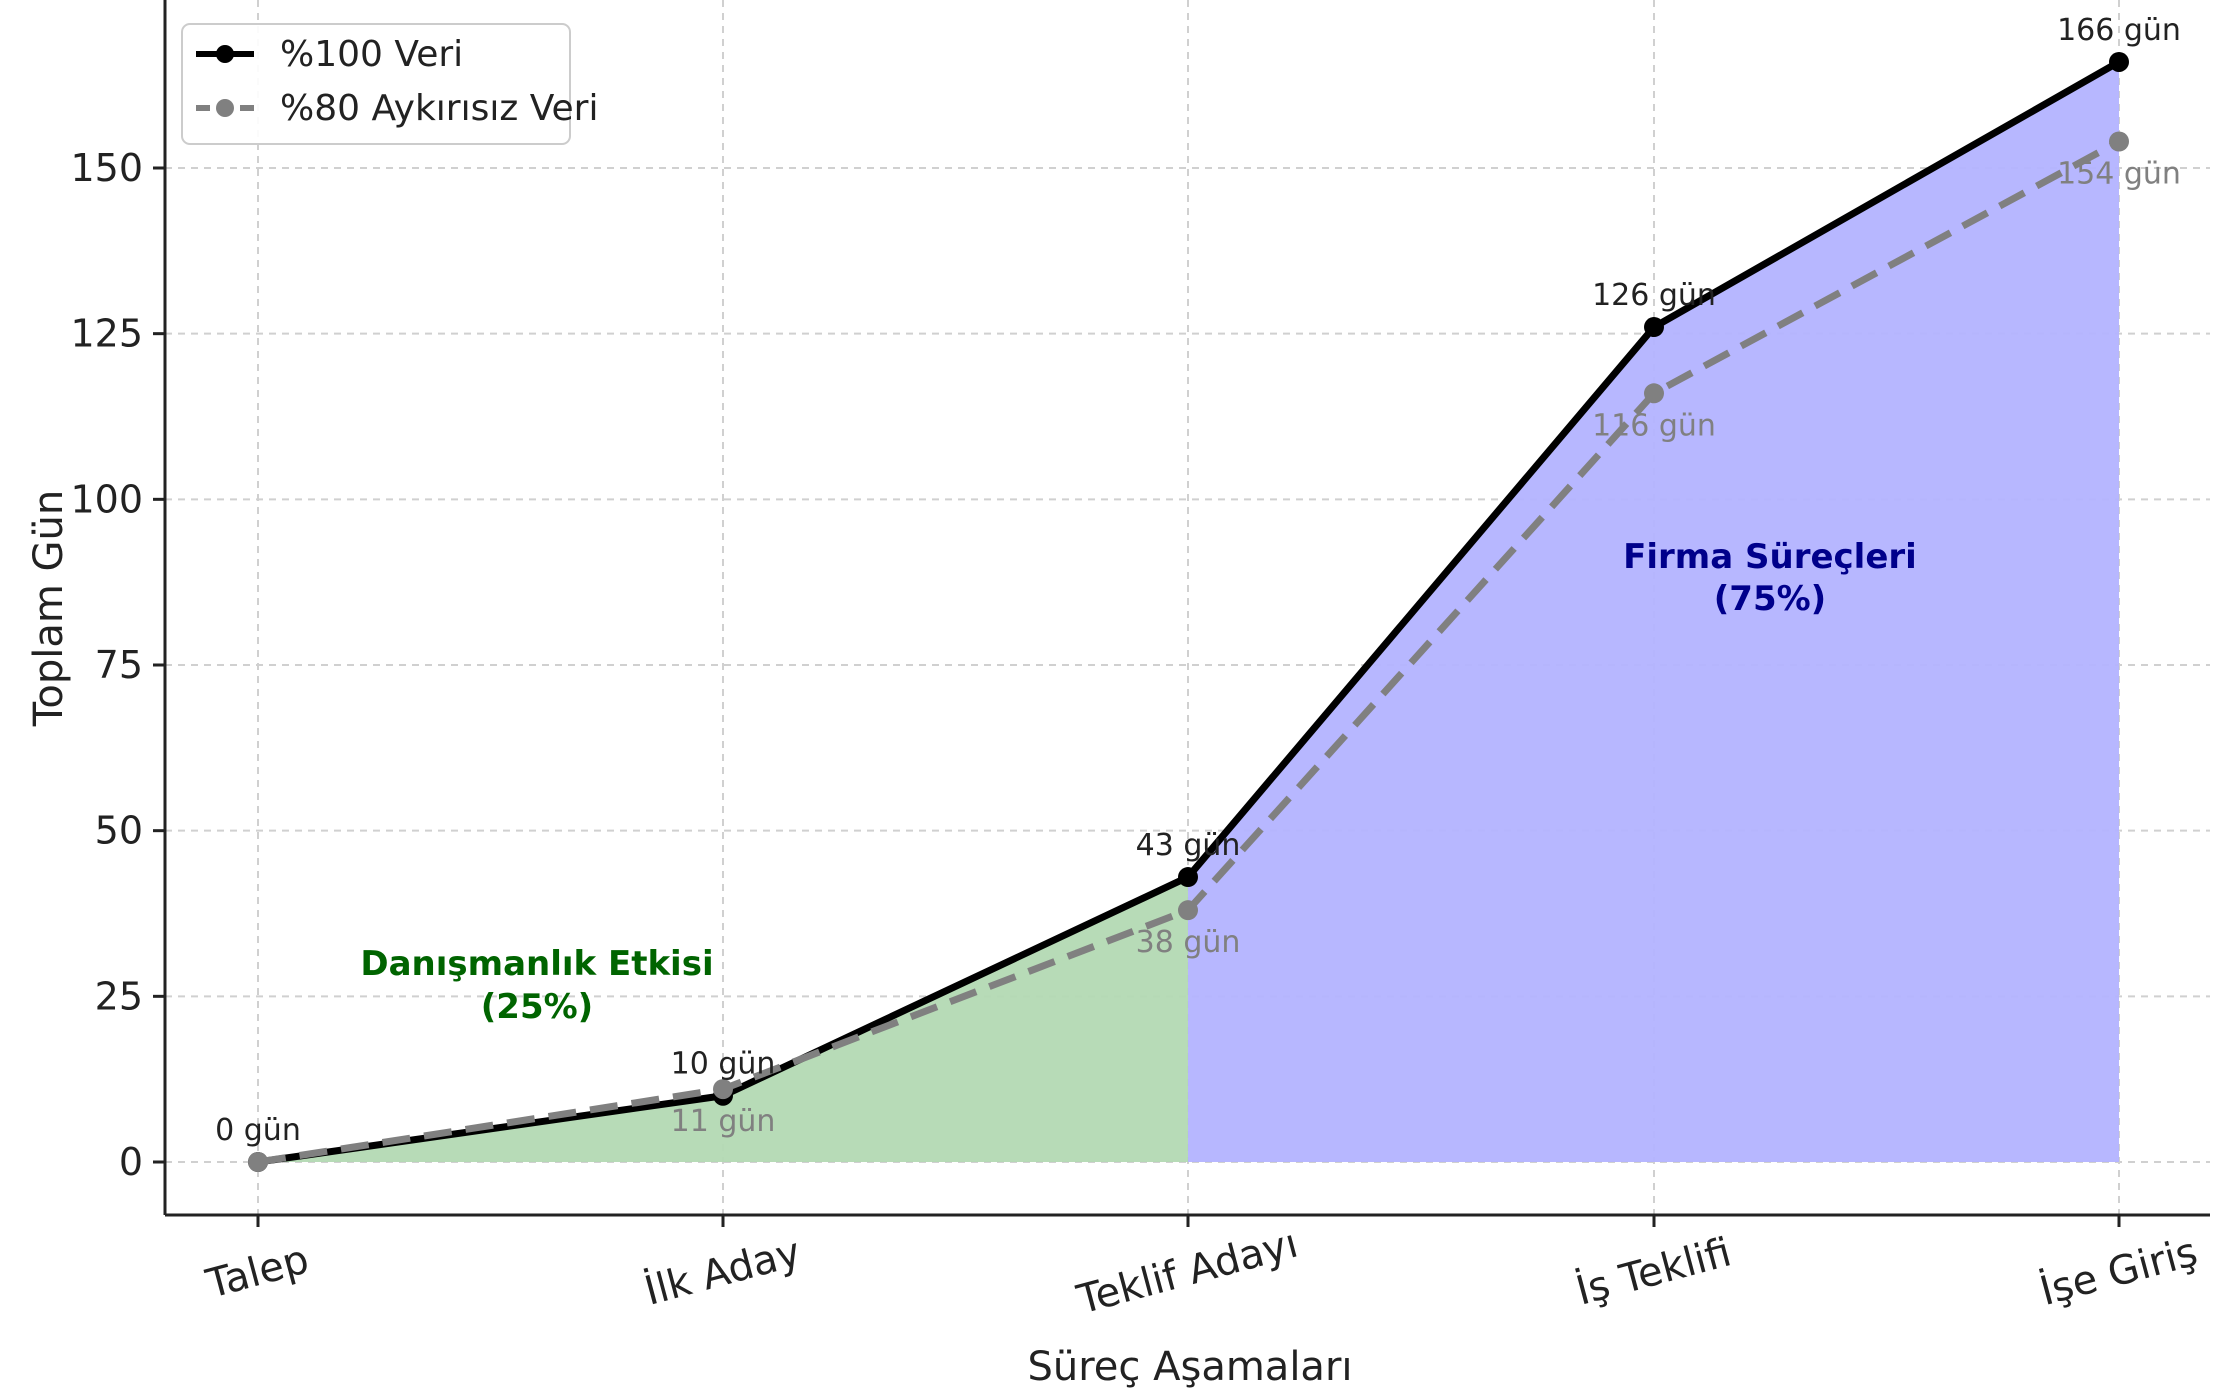  Describe the element at coordinates (1654, 425) in the screenshot. I see `data-label-filtered: 116 gün` at that location.